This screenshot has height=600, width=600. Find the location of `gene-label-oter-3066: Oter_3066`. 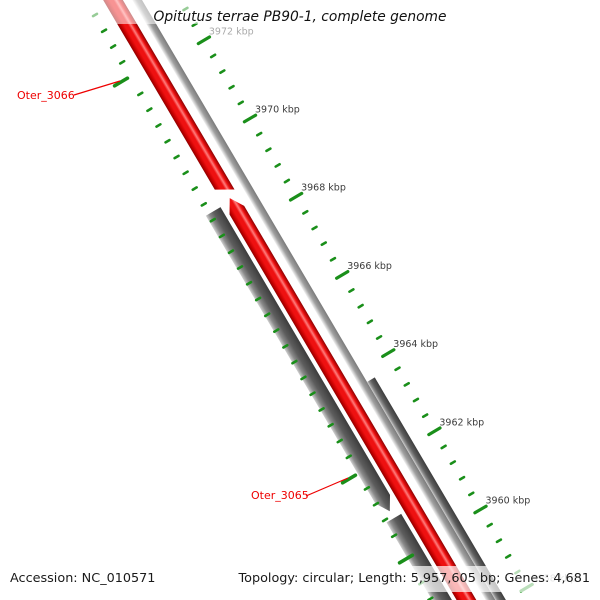

gene-label-oter-3066: Oter_3066 is located at coordinates (46, 95).